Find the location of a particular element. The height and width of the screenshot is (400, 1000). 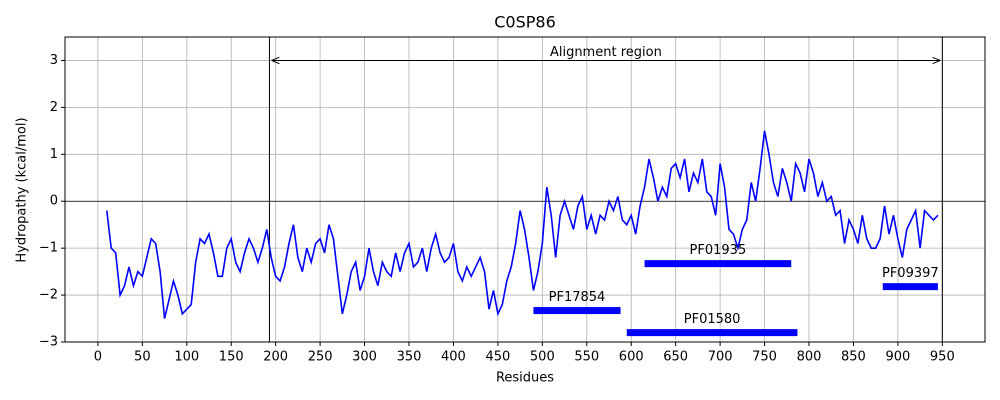

x-tick-label: 300 is located at coordinates (364, 357).